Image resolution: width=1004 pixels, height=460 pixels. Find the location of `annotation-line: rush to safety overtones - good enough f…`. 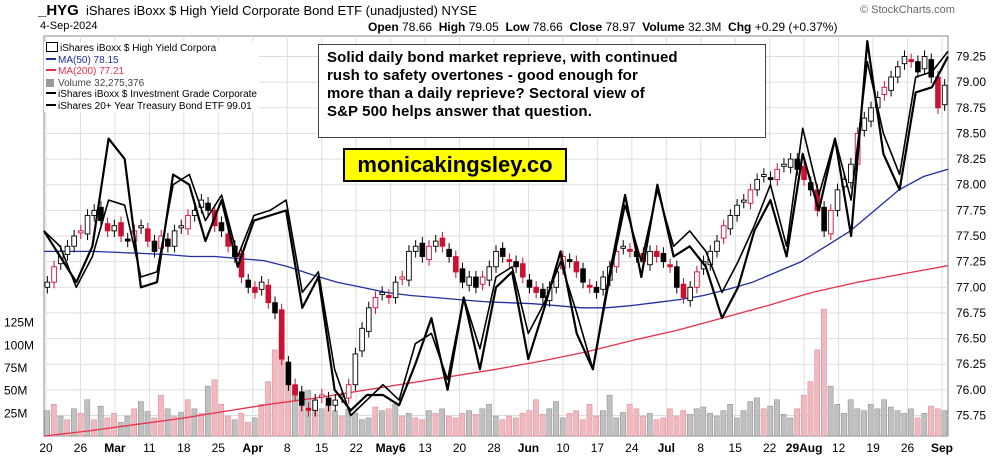

annotation-line: rush to safety overtones - good enough f… is located at coordinates (482, 75).